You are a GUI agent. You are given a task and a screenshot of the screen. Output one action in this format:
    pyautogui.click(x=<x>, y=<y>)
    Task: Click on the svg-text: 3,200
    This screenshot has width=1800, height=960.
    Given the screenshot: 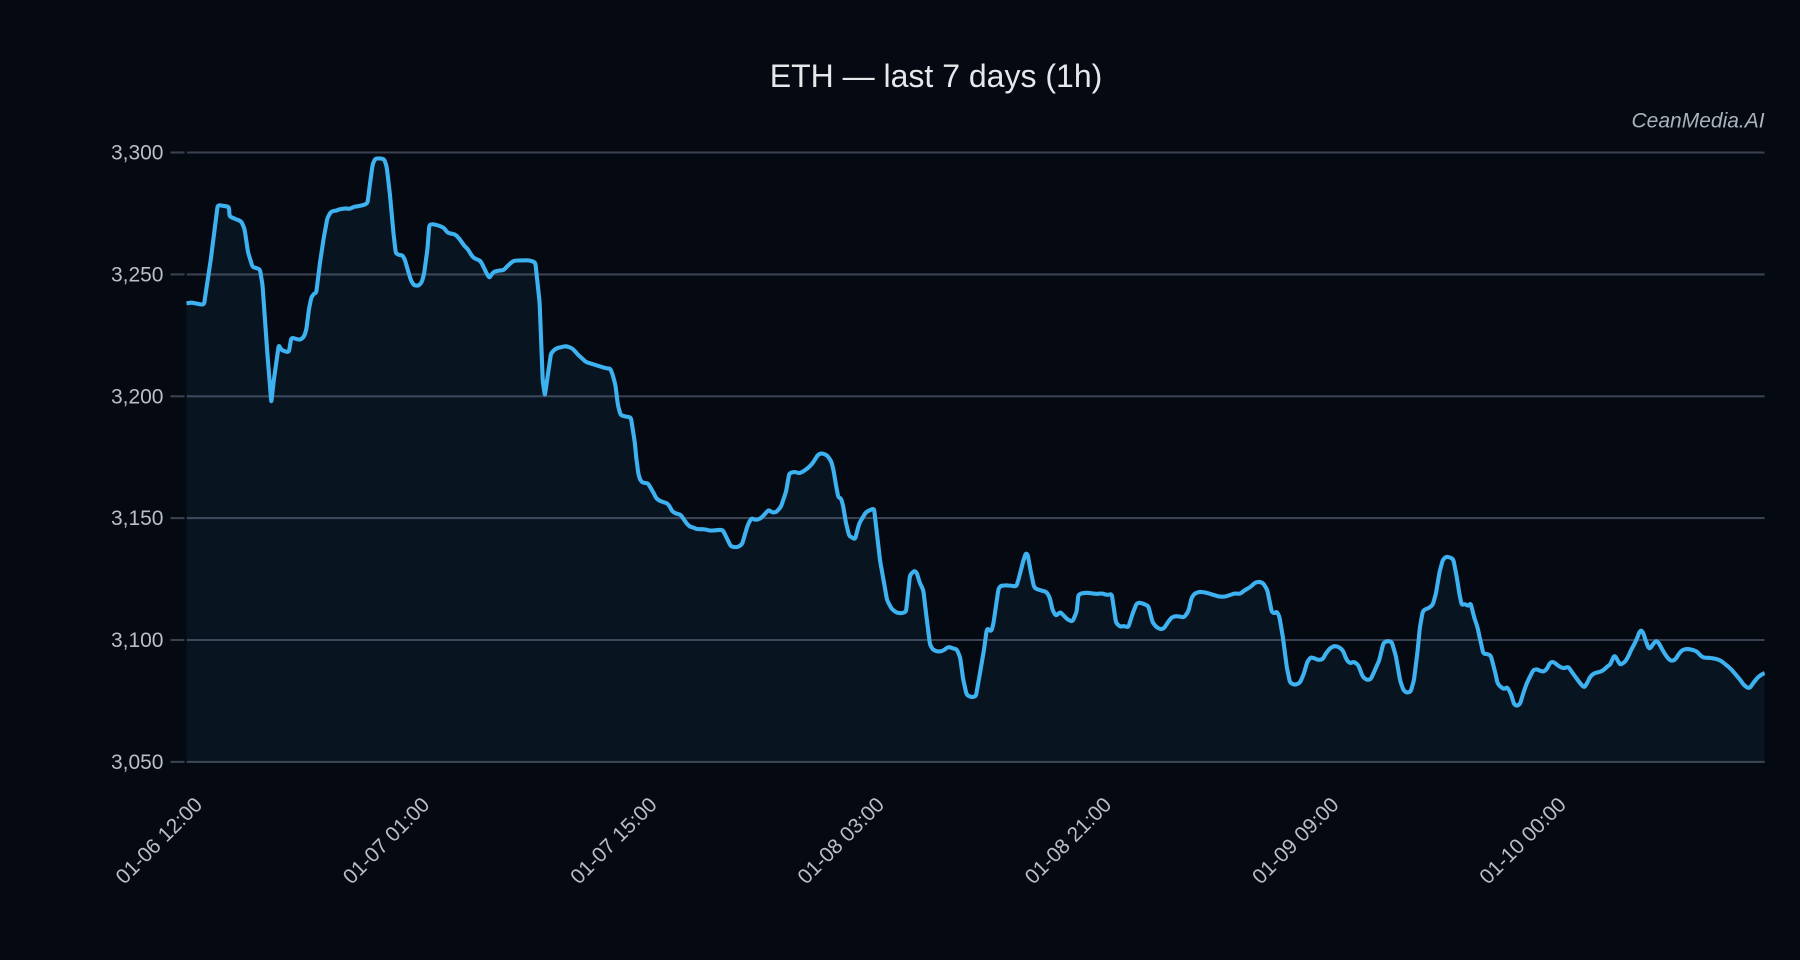 What is the action you would take?
    pyautogui.click(x=137, y=396)
    